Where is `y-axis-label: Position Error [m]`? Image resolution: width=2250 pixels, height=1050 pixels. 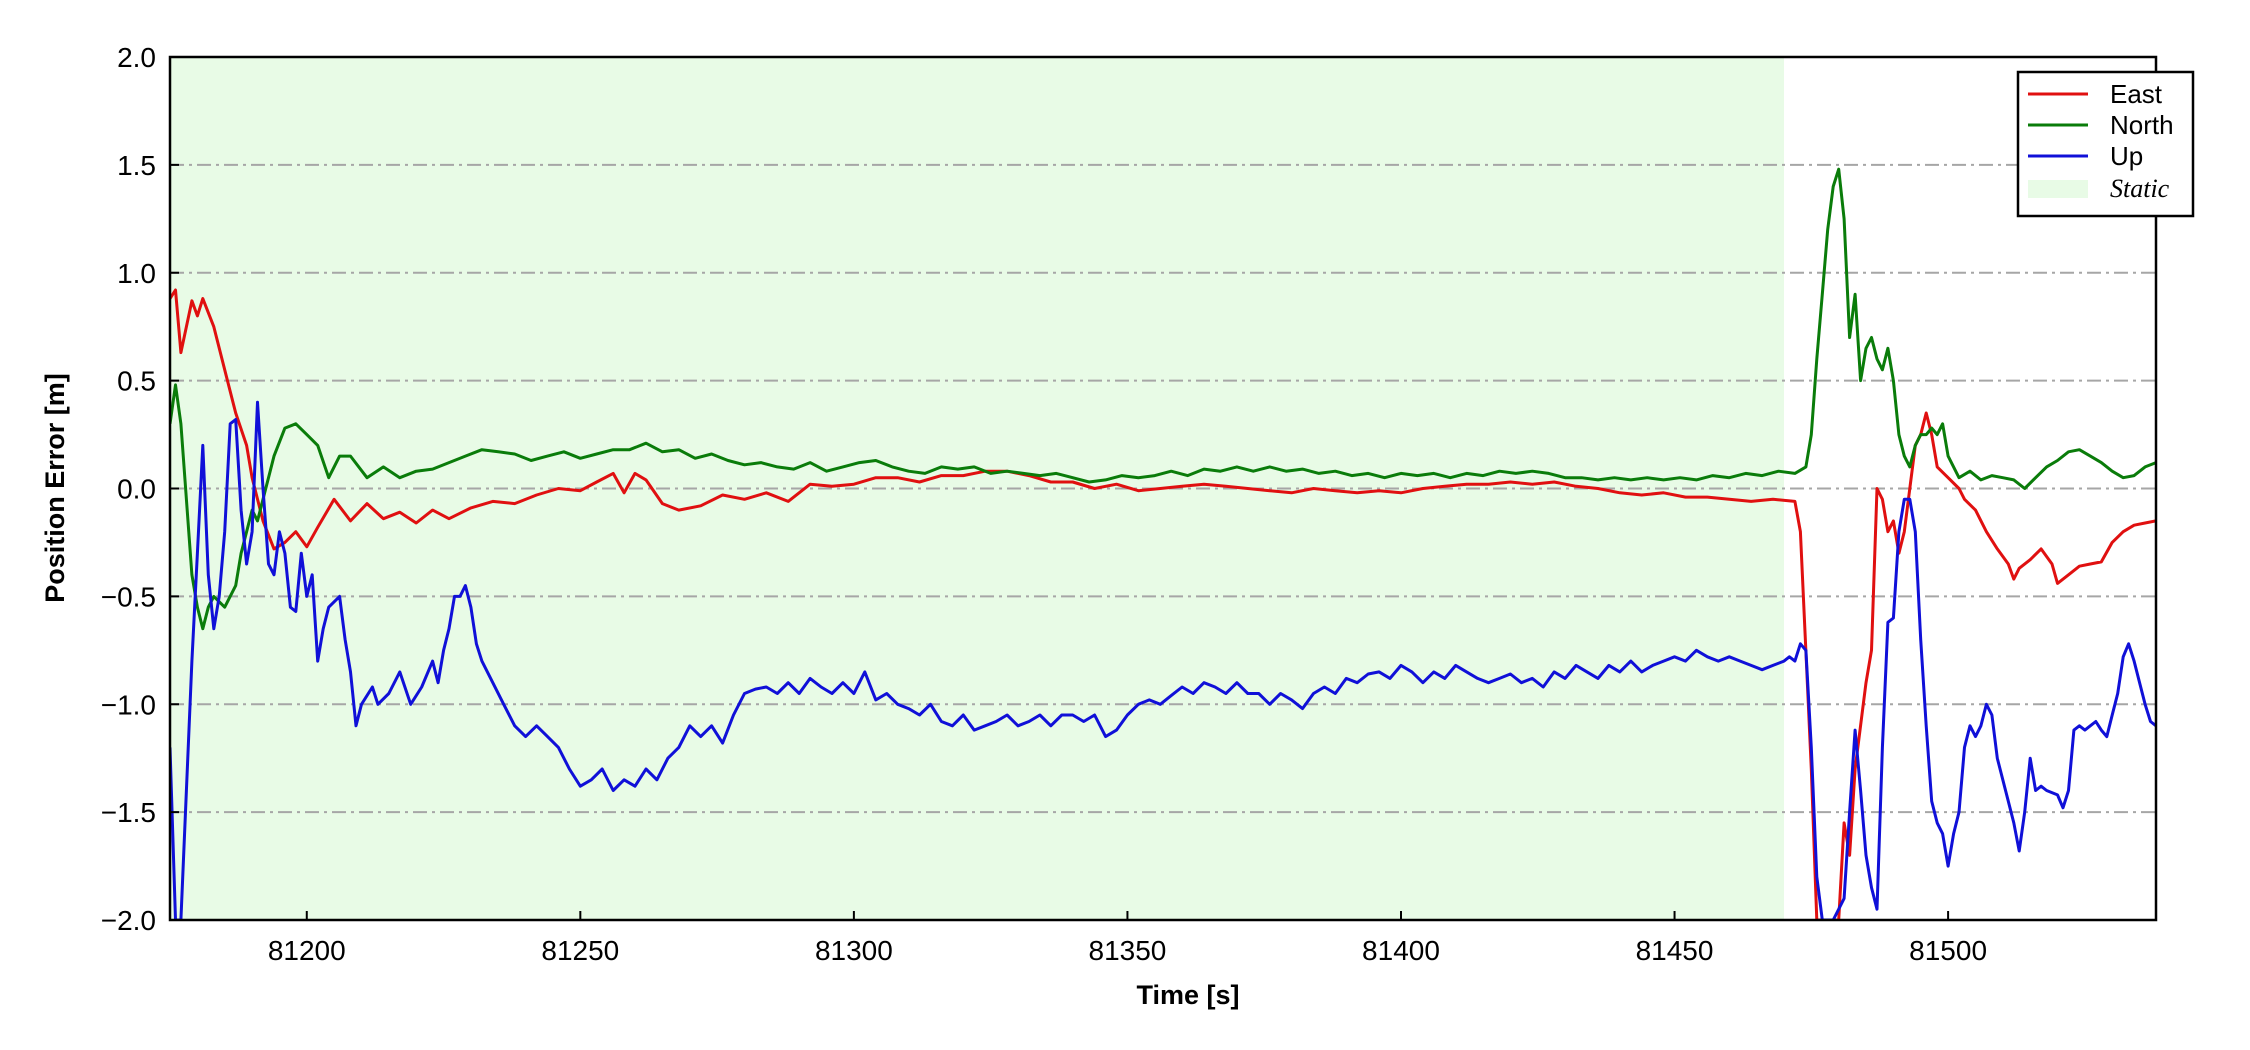 y-axis-label: Position Error [m] is located at coordinates (55, 488).